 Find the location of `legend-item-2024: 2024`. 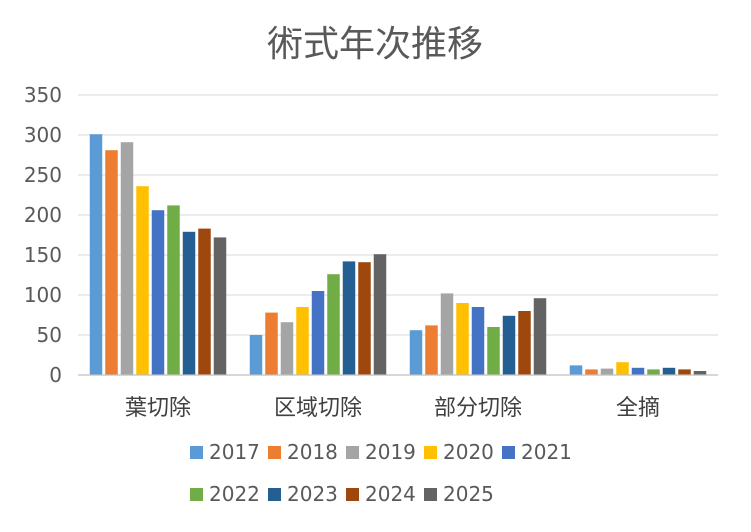

legend-item-2024: 2024 is located at coordinates (381, 494).